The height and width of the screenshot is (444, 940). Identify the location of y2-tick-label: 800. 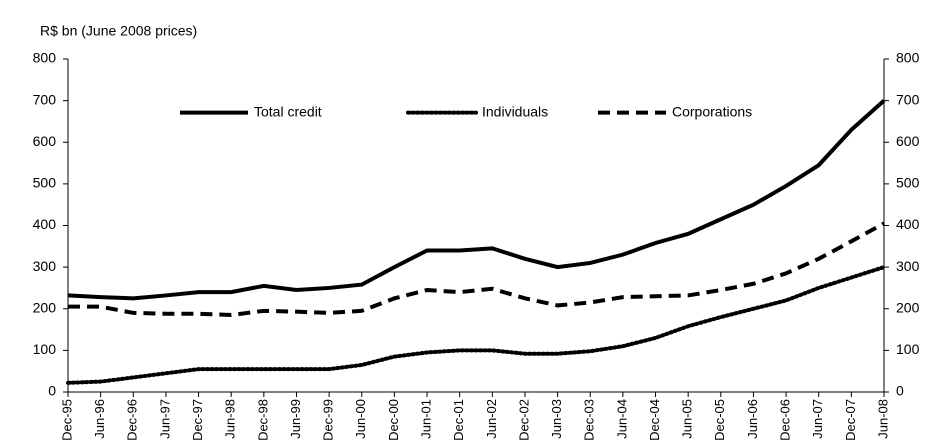
(908, 58).